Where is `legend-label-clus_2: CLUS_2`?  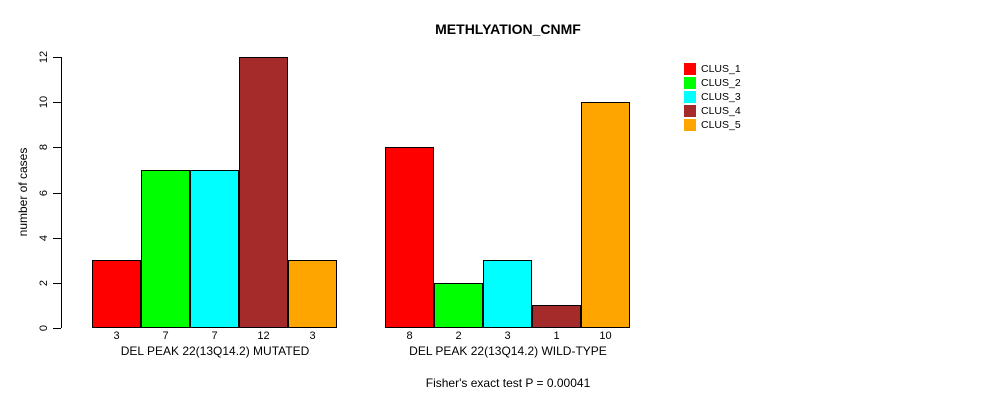
legend-label-clus_2: CLUS_2 is located at coordinates (721, 83).